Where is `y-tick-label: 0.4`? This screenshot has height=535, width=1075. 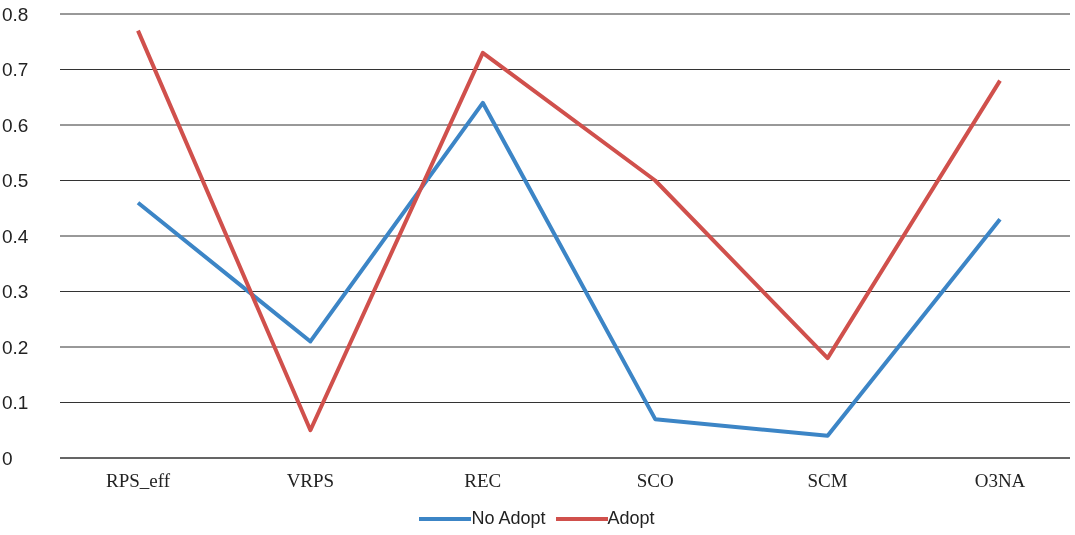
y-tick-label: 0.4 is located at coordinates (15, 236).